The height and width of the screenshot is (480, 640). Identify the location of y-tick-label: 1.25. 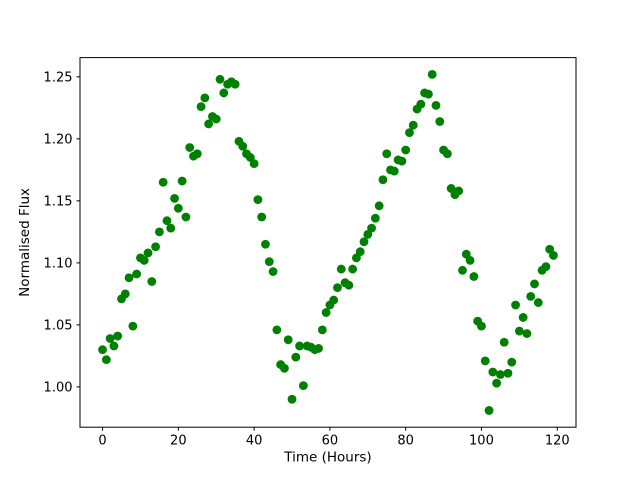
(58, 77).